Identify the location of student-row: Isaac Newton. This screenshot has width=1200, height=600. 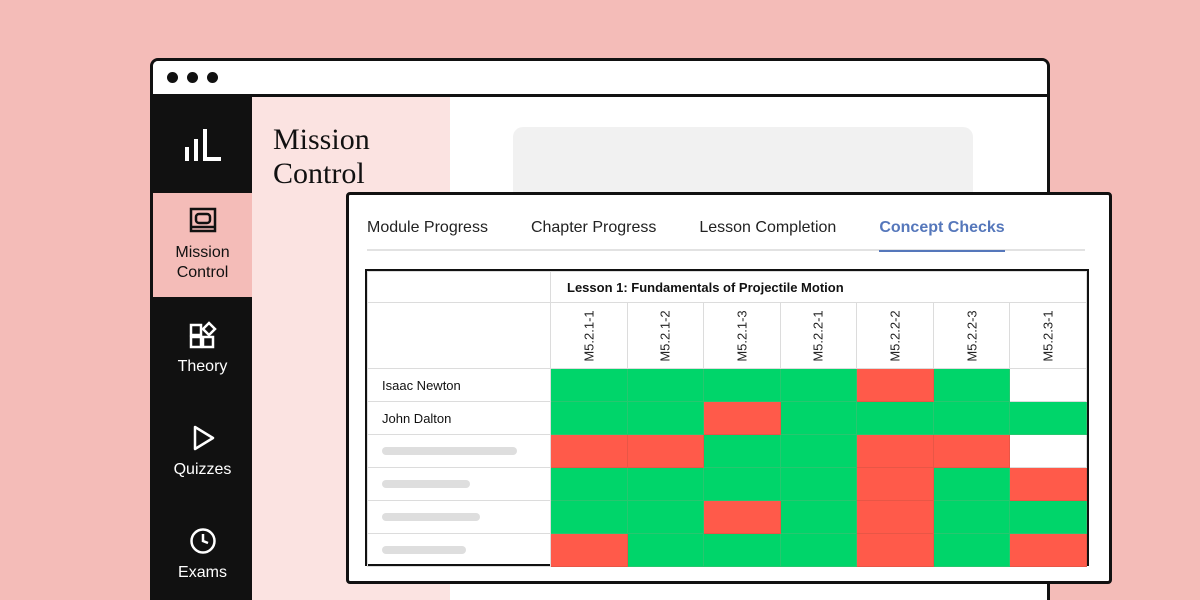
(727, 385).